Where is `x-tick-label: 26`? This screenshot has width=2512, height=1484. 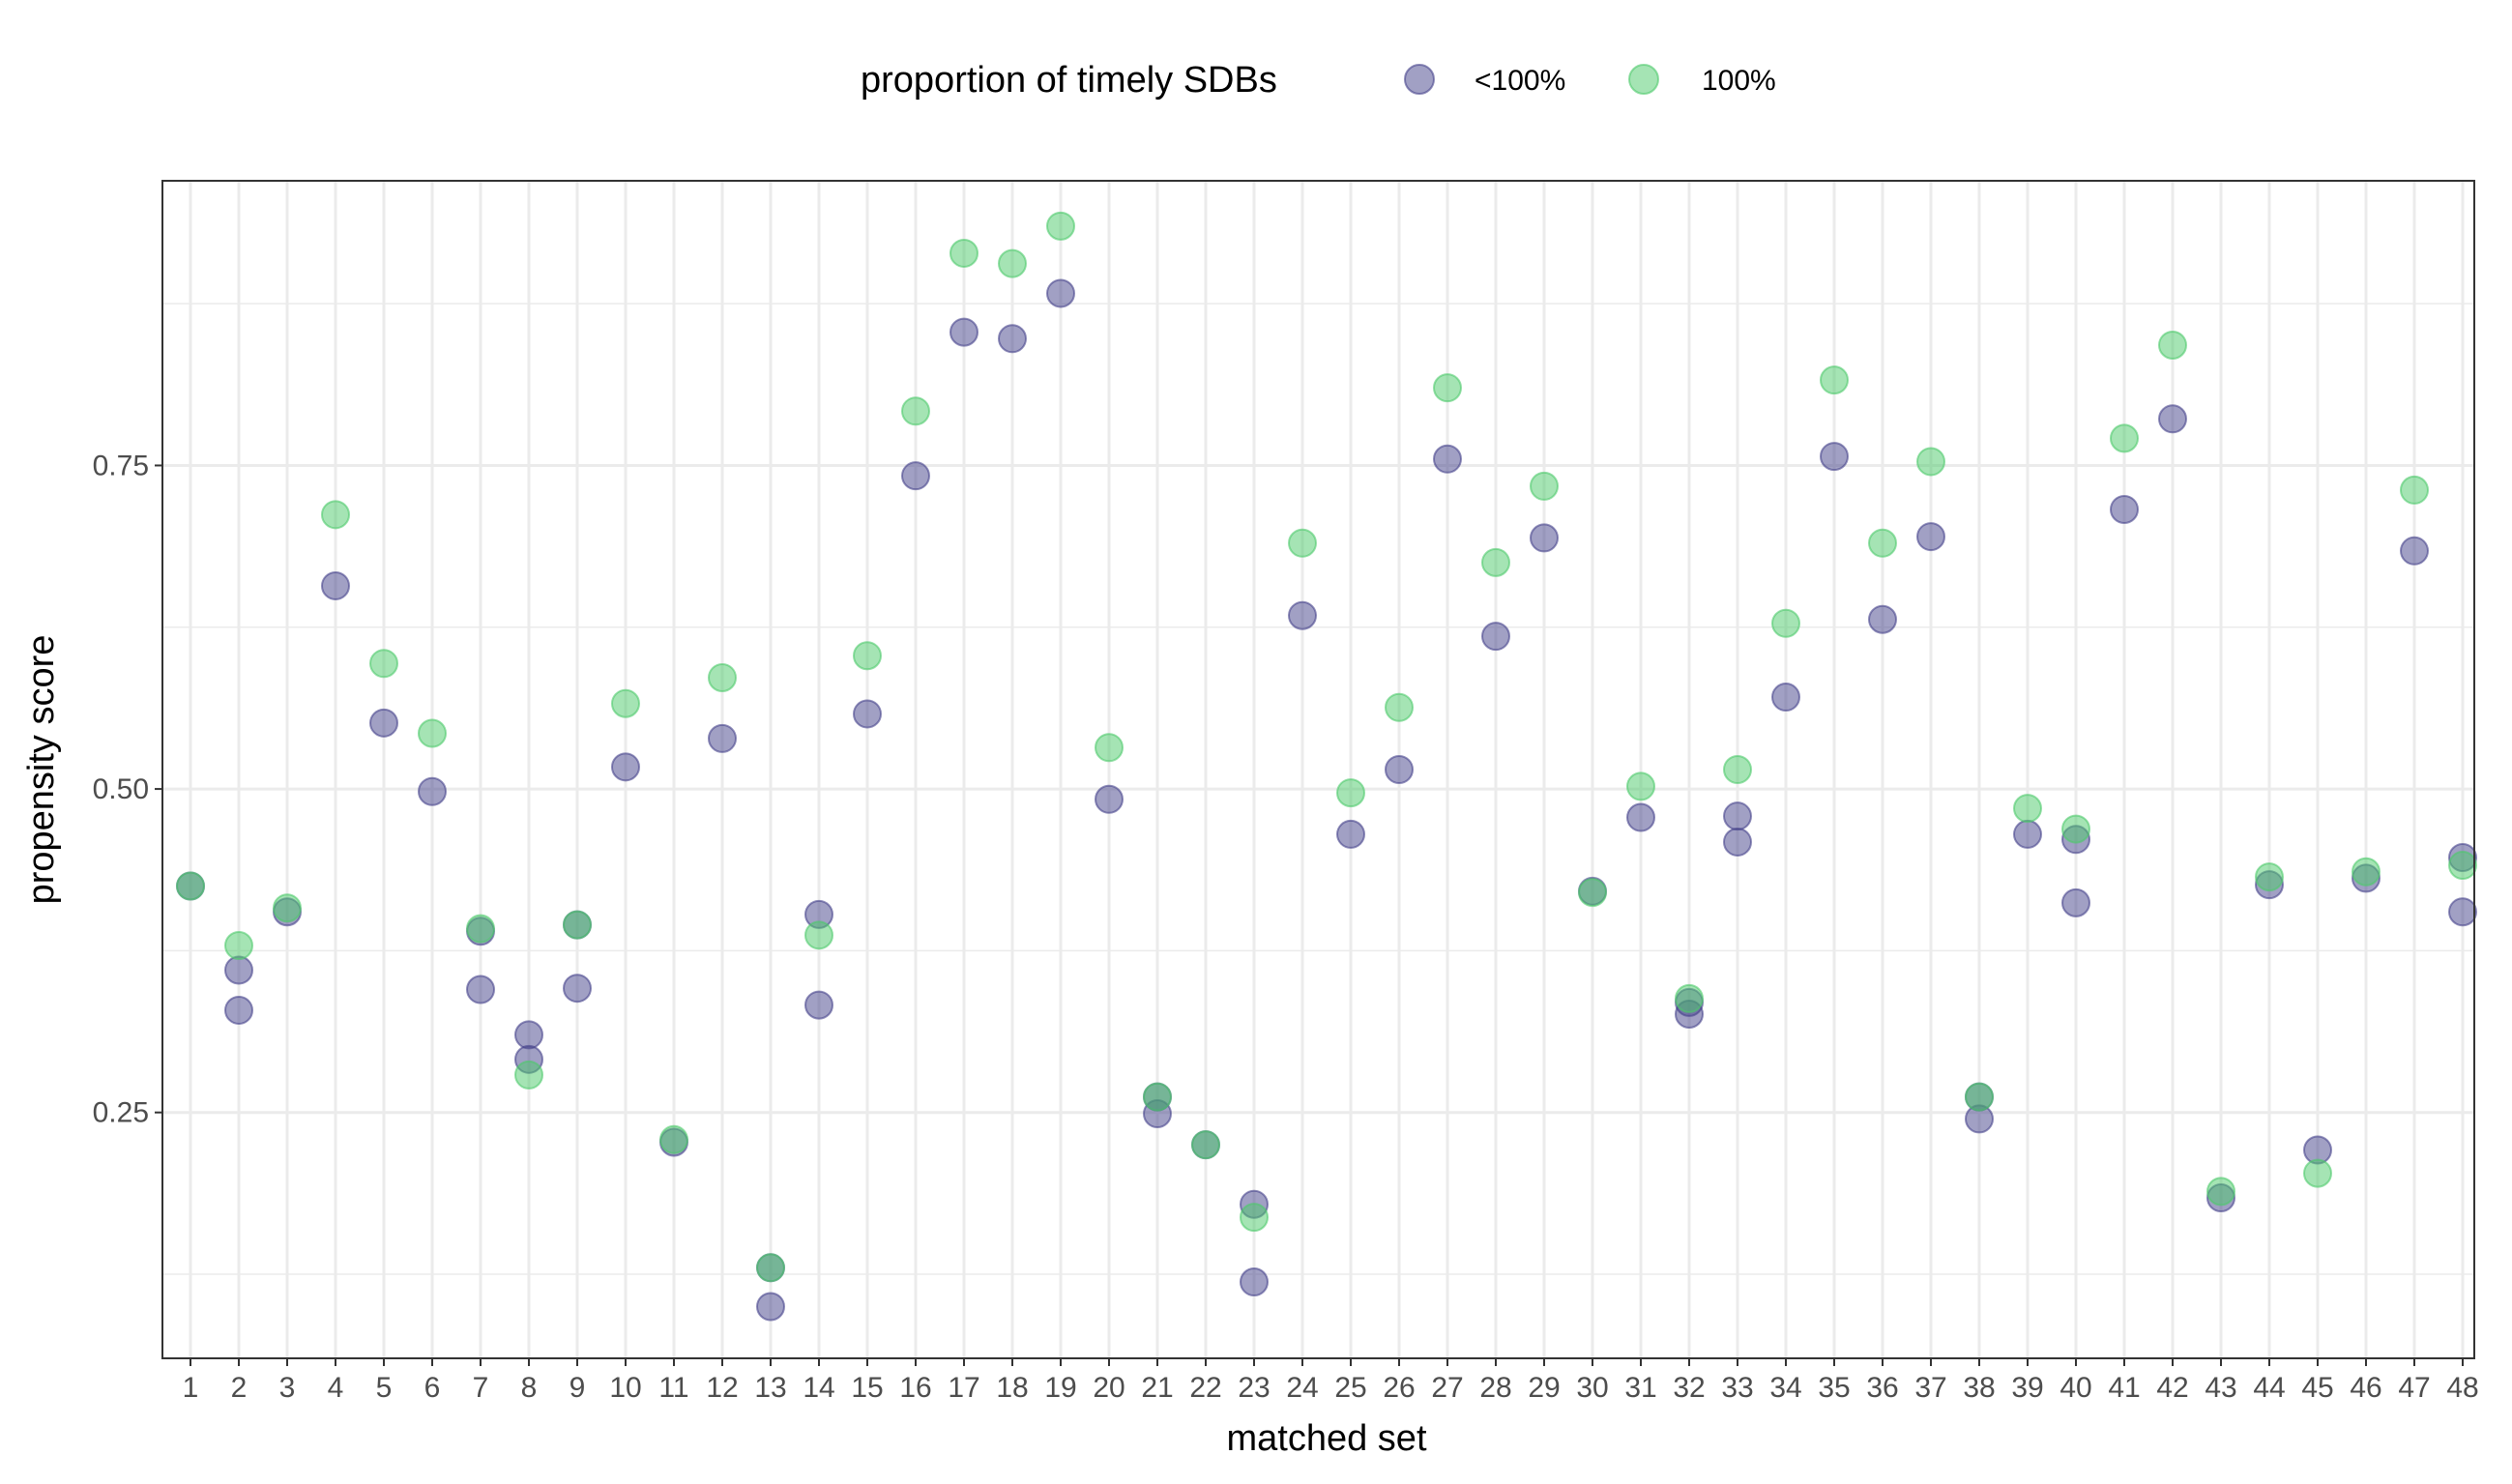 x-tick-label: 26 is located at coordinates (1399, 1388).